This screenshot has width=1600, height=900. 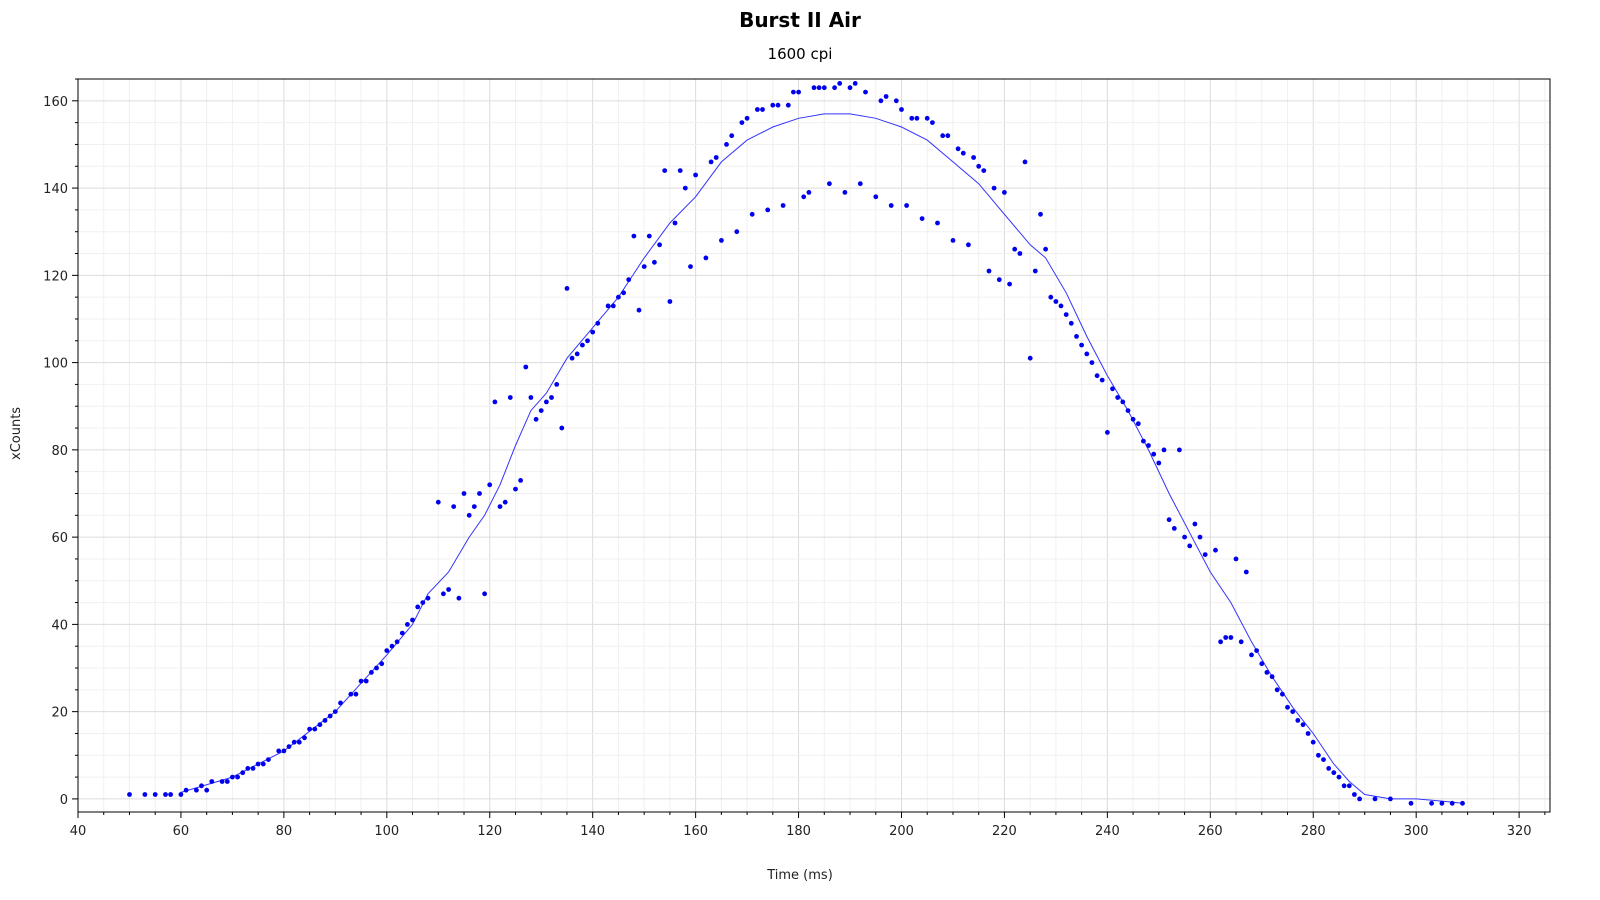 What do you see at coordinates (55, 189) in the screenshot?
I see `y-tick-label: 140` at bounding box center [55, 189].